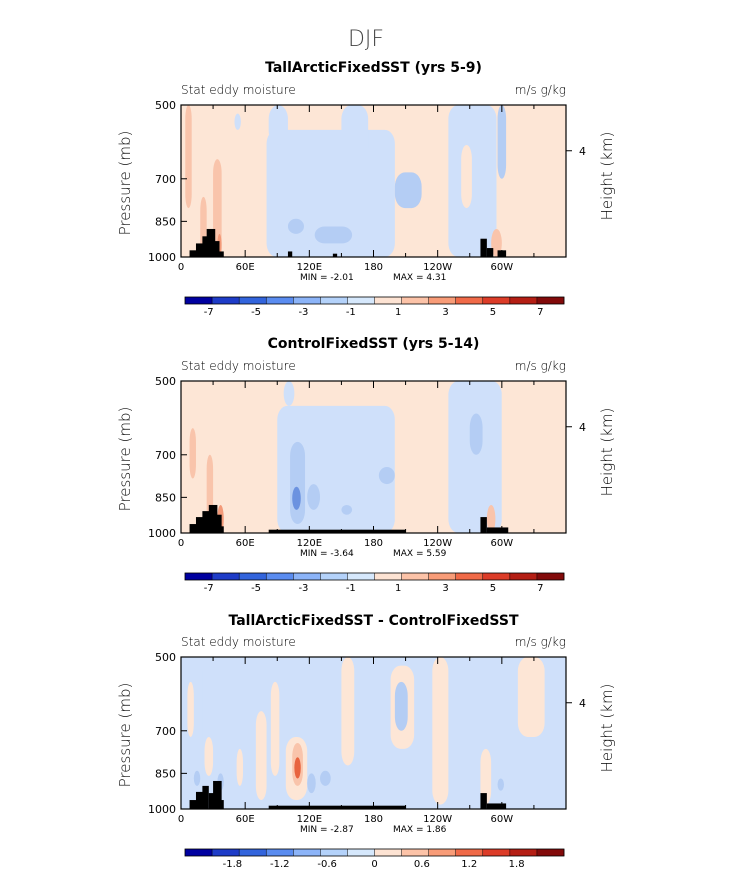  I want to click on x-tick-label: 60E, so click(245, 819).